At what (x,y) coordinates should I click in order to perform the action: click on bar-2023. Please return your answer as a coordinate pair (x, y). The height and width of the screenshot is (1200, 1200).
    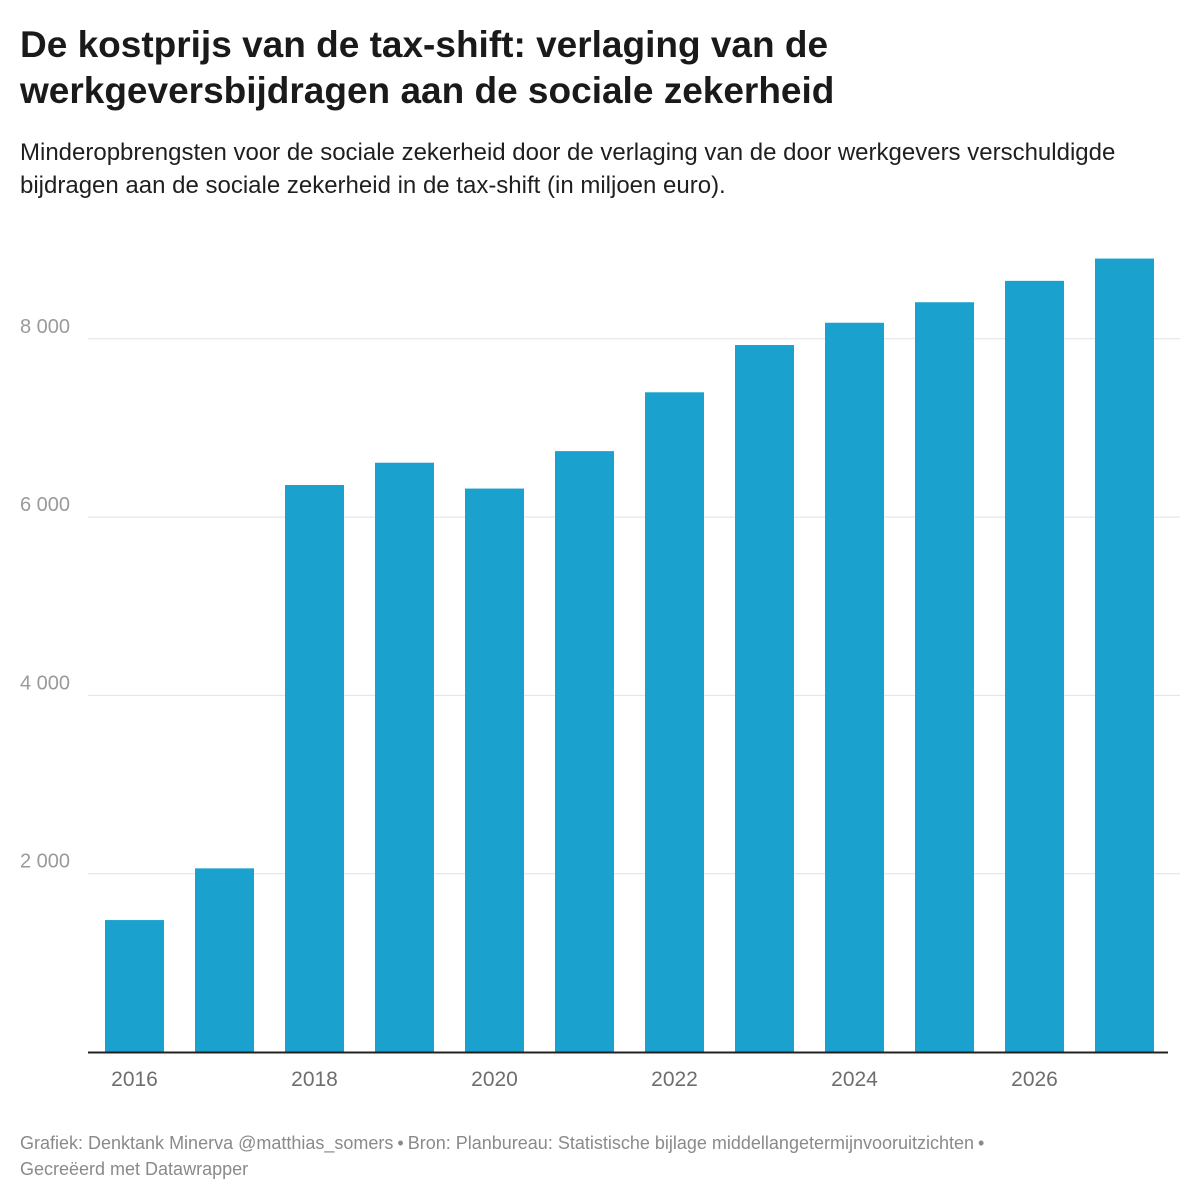
    Looking at the image, I should click on (764, 698).